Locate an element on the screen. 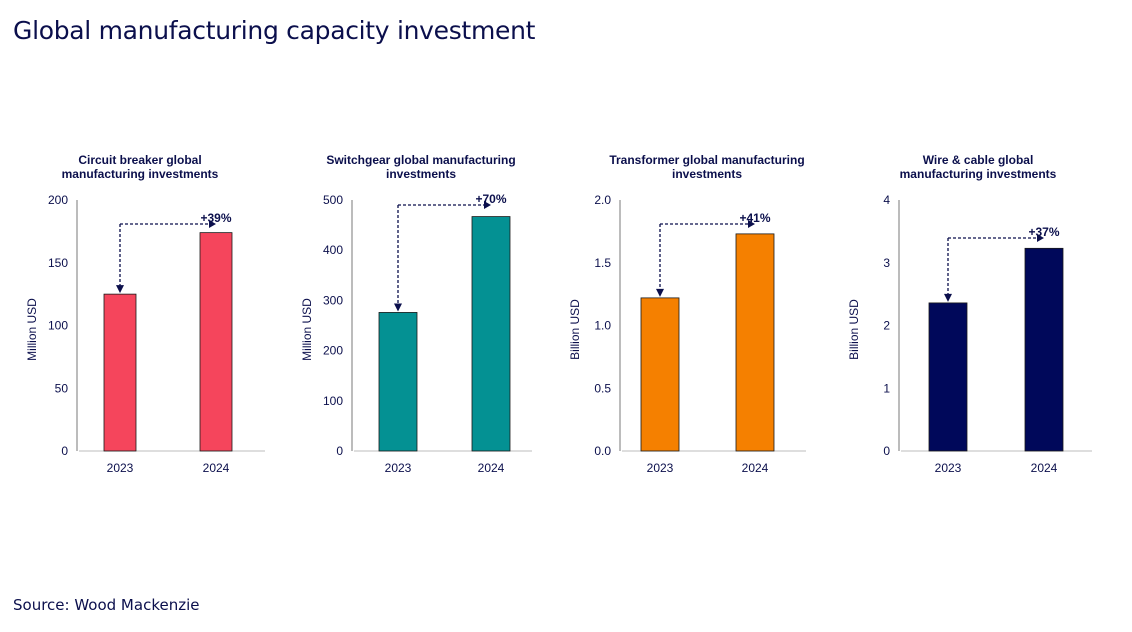  y-tick-label: 1.0 is located at coordinates (602, 326).